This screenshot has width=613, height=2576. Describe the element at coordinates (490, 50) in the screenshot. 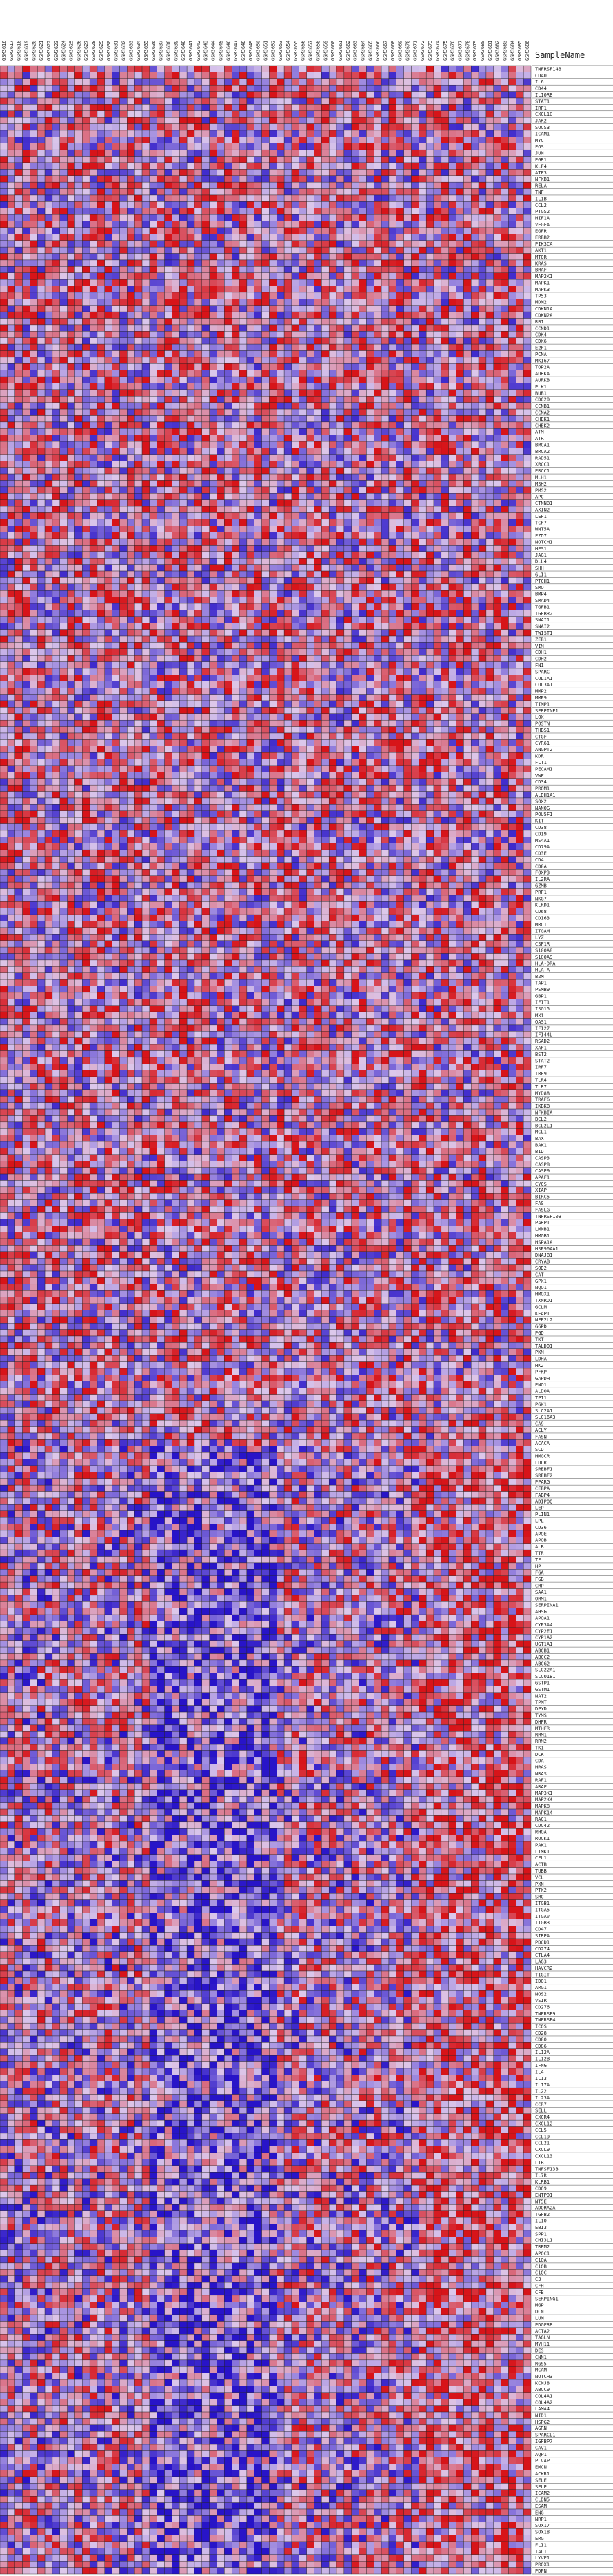

I see `column-label: GSM3681` at that location.